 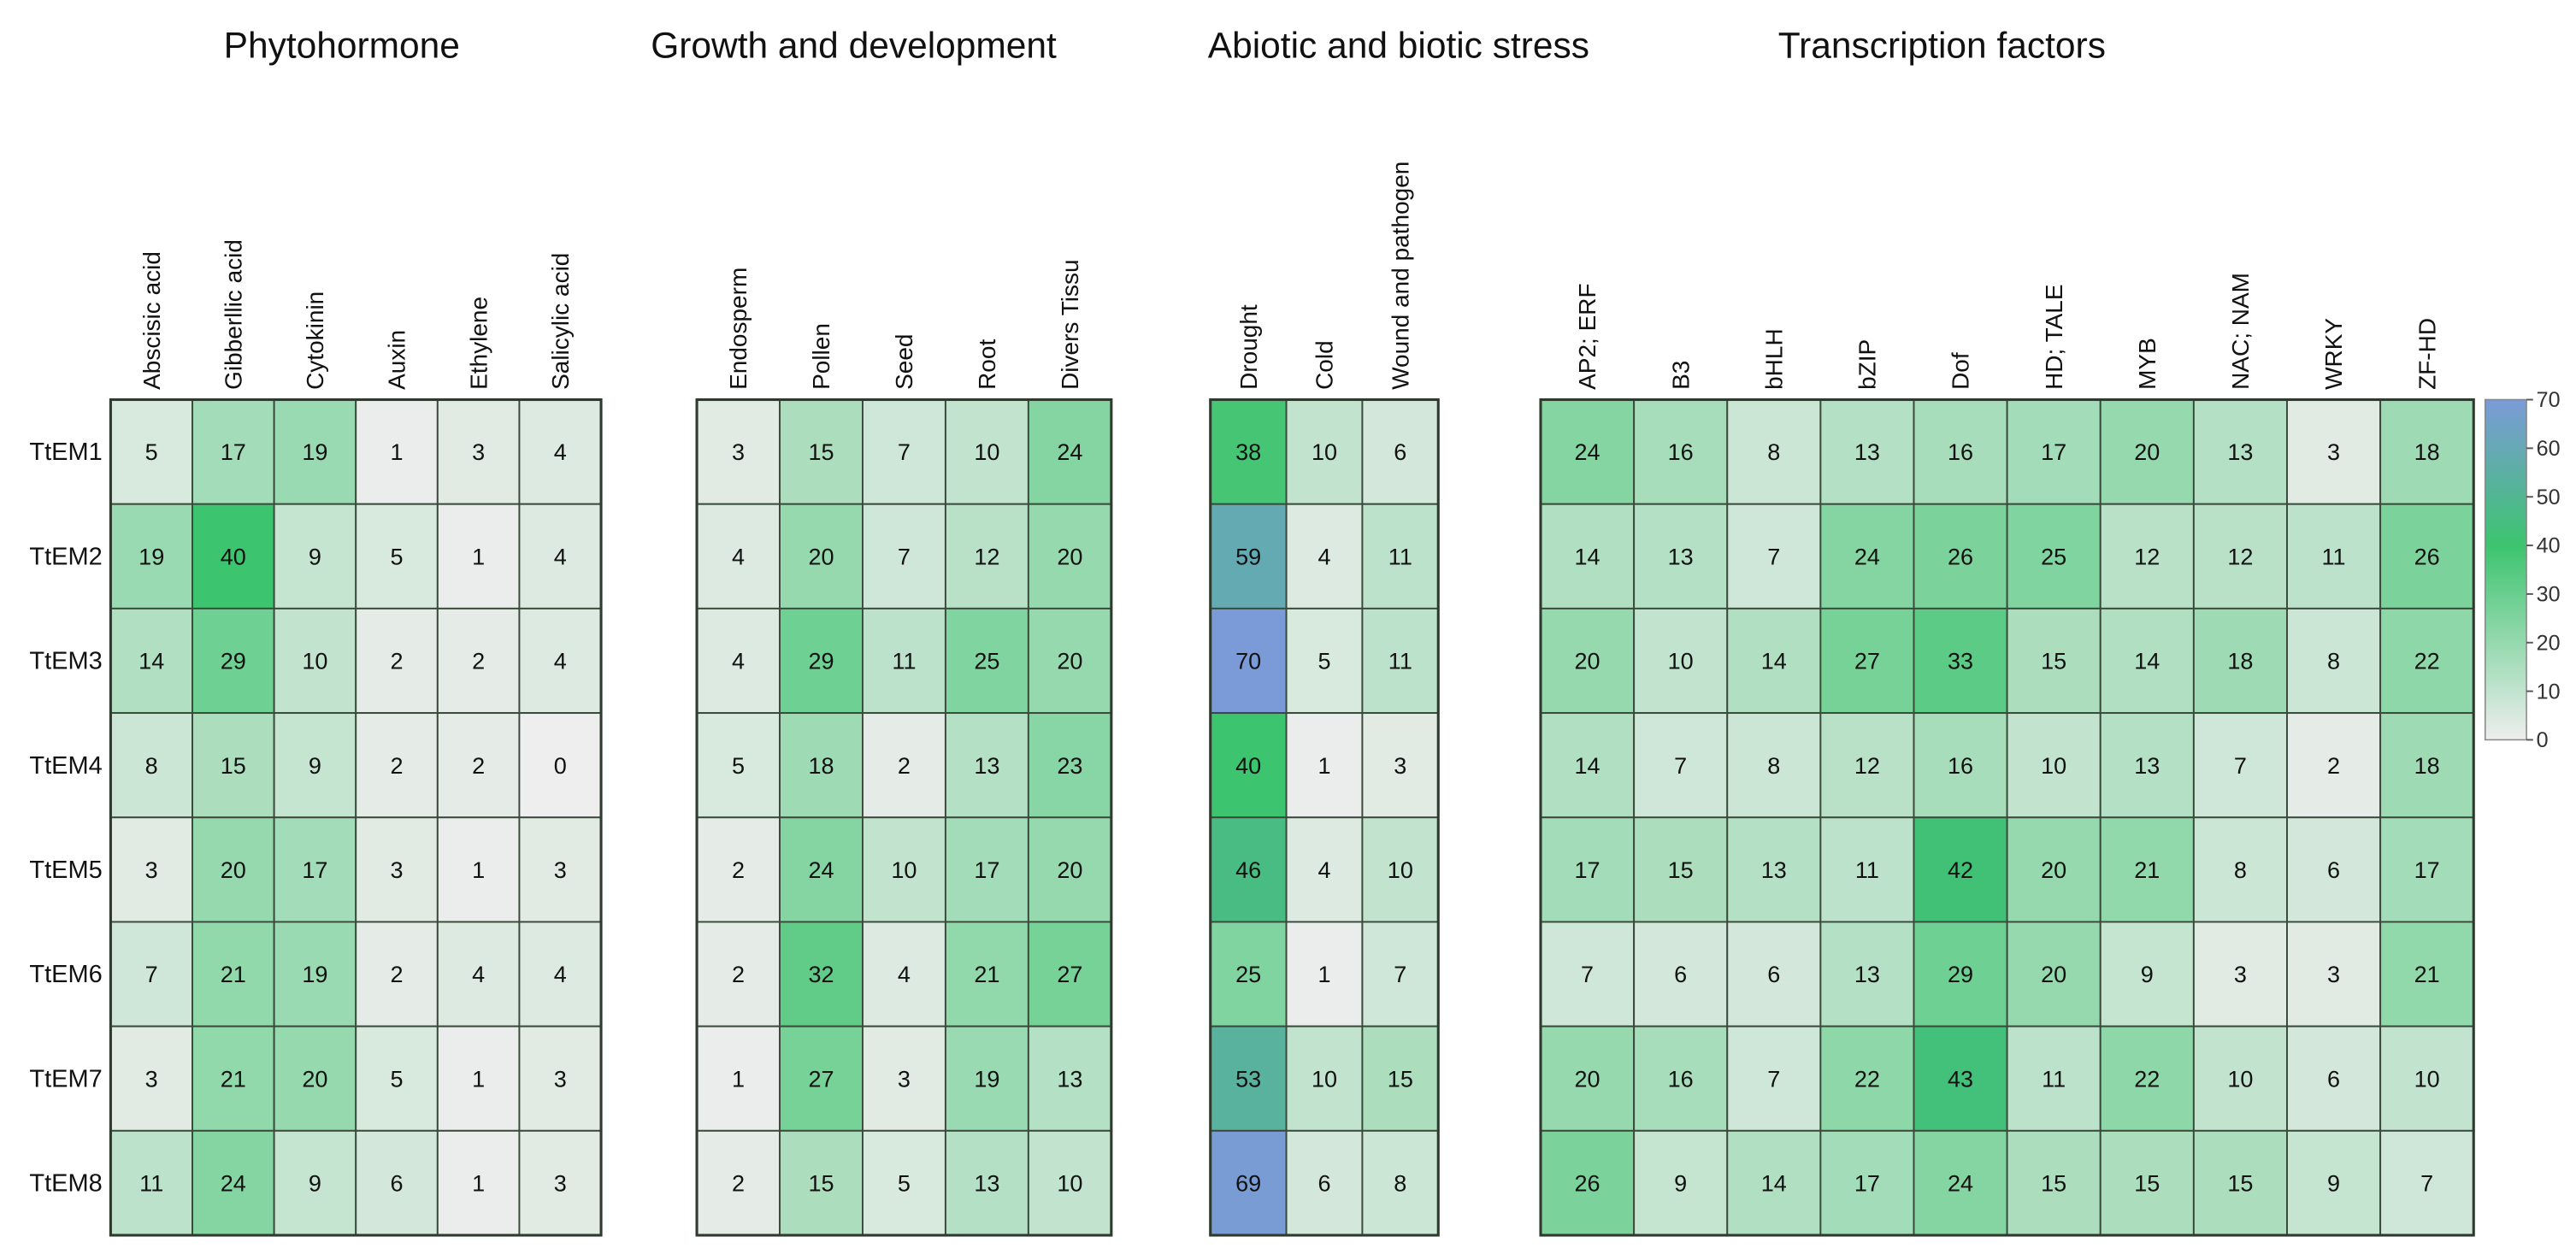 What do you see at coordinates (1960, 1079) in the screenshot?
I see `cell-value: 43` at bounding box center [1960, 1079].